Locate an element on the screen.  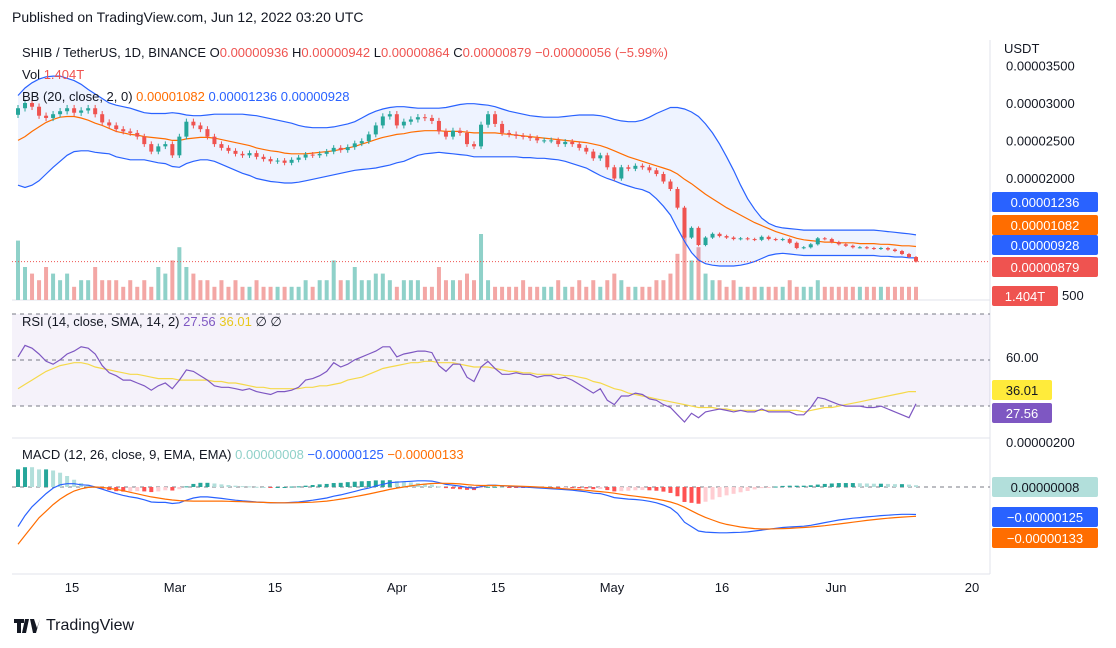
legend-rsi-extra2: ∅ is located at coordinates (275, 321).